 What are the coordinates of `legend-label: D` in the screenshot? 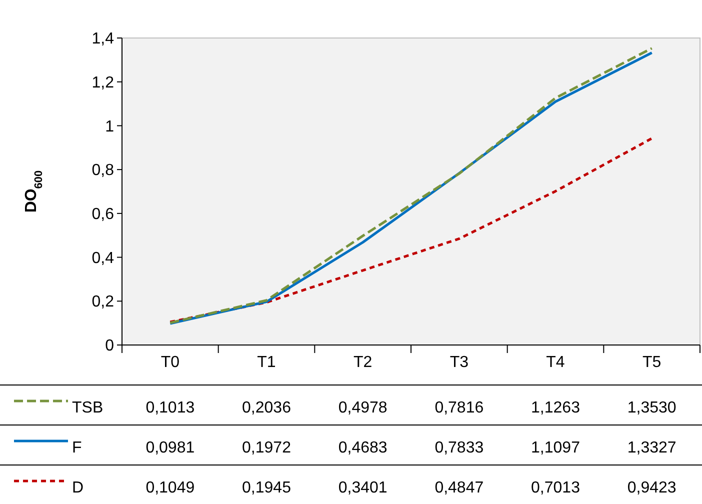 It's located at (78, 488).